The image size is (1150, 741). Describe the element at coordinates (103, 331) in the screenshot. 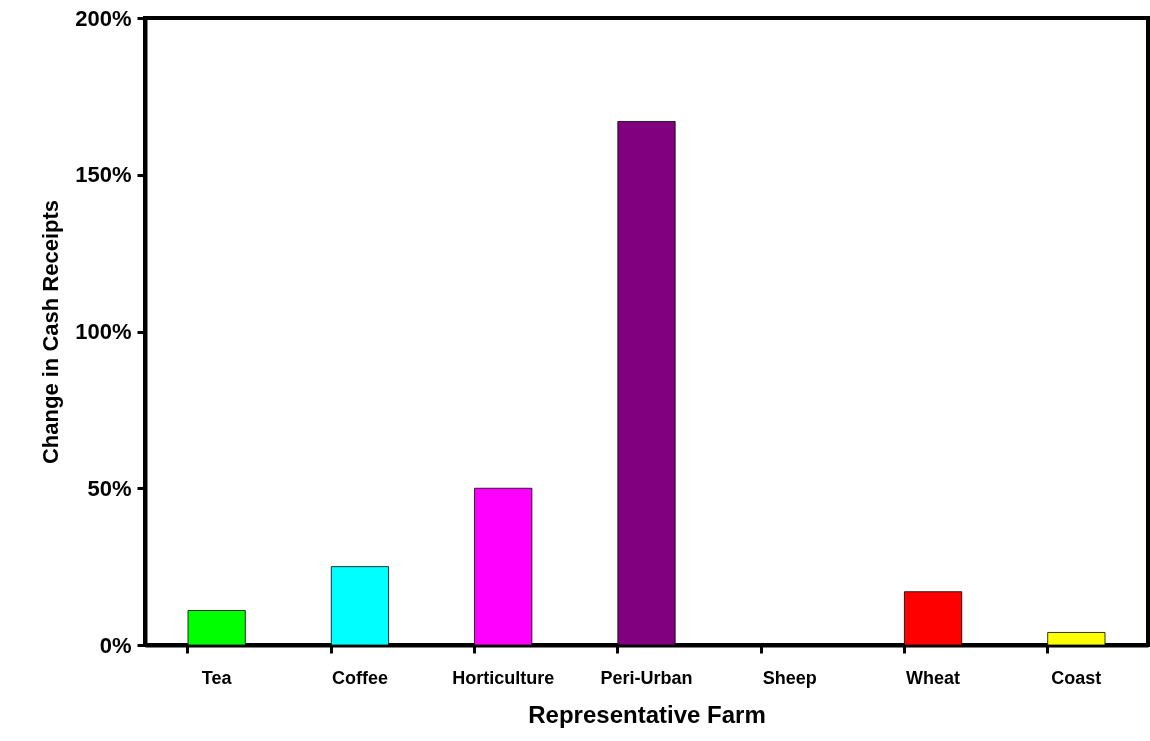

I see `y-tick-label: 100%` at that location.